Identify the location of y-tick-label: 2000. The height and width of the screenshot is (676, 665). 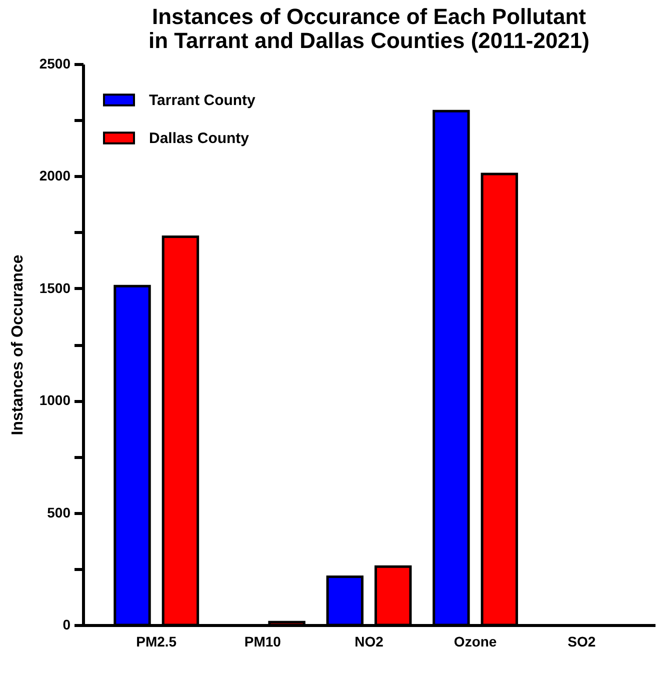
(55, 176).